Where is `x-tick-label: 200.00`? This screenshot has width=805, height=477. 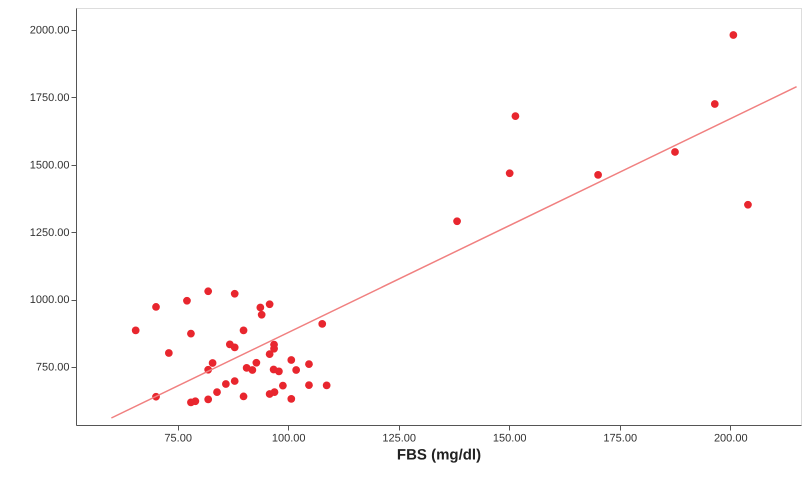
x-tick-label: 200.00 is located at coordinates (731, 438).